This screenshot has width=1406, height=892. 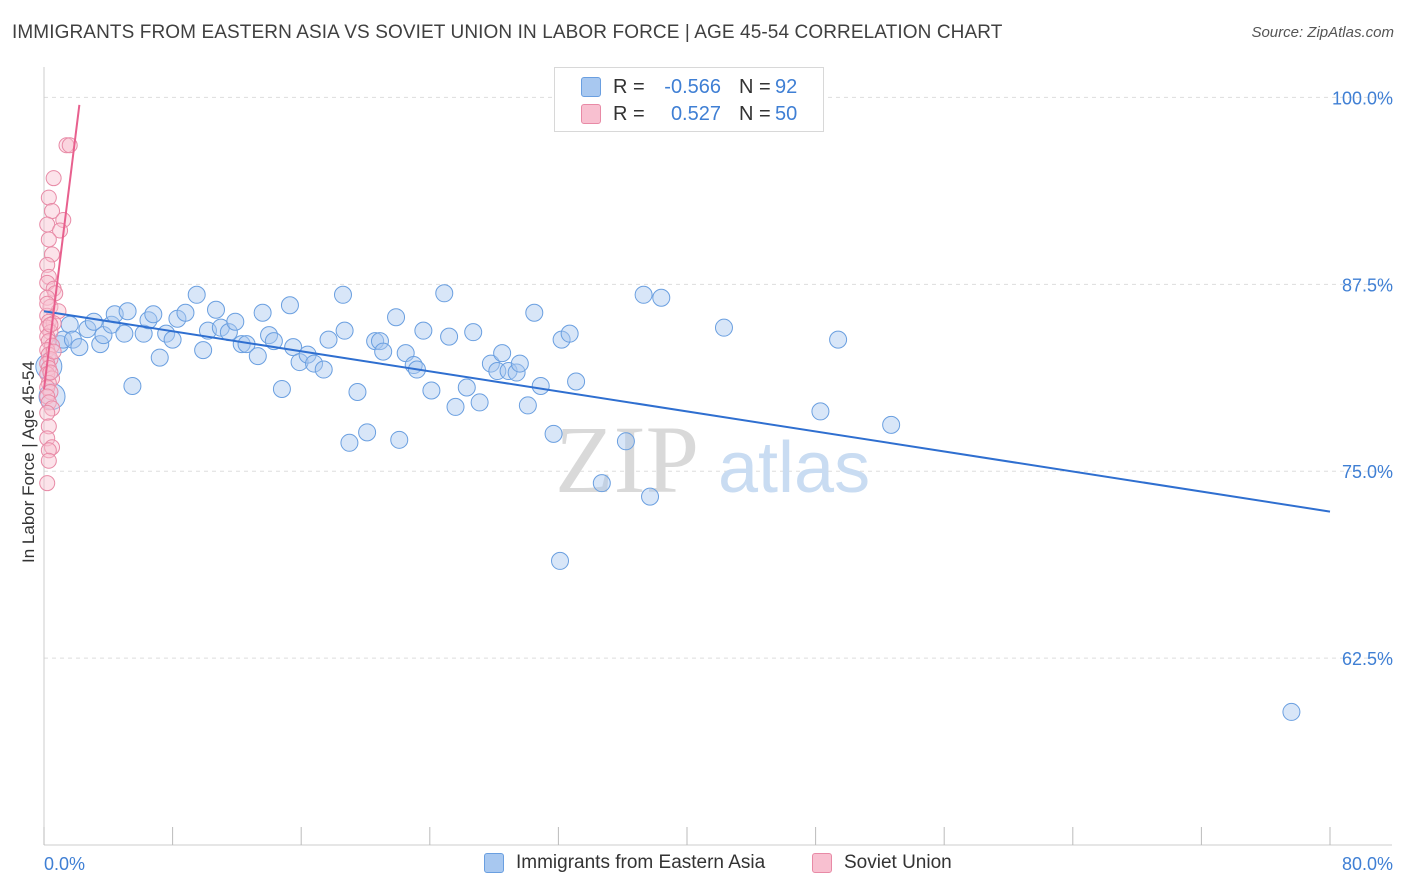 I want to click on legend-label-eastern-asia: Immigrants from Eastern Asia, so click(x=641, y=862).